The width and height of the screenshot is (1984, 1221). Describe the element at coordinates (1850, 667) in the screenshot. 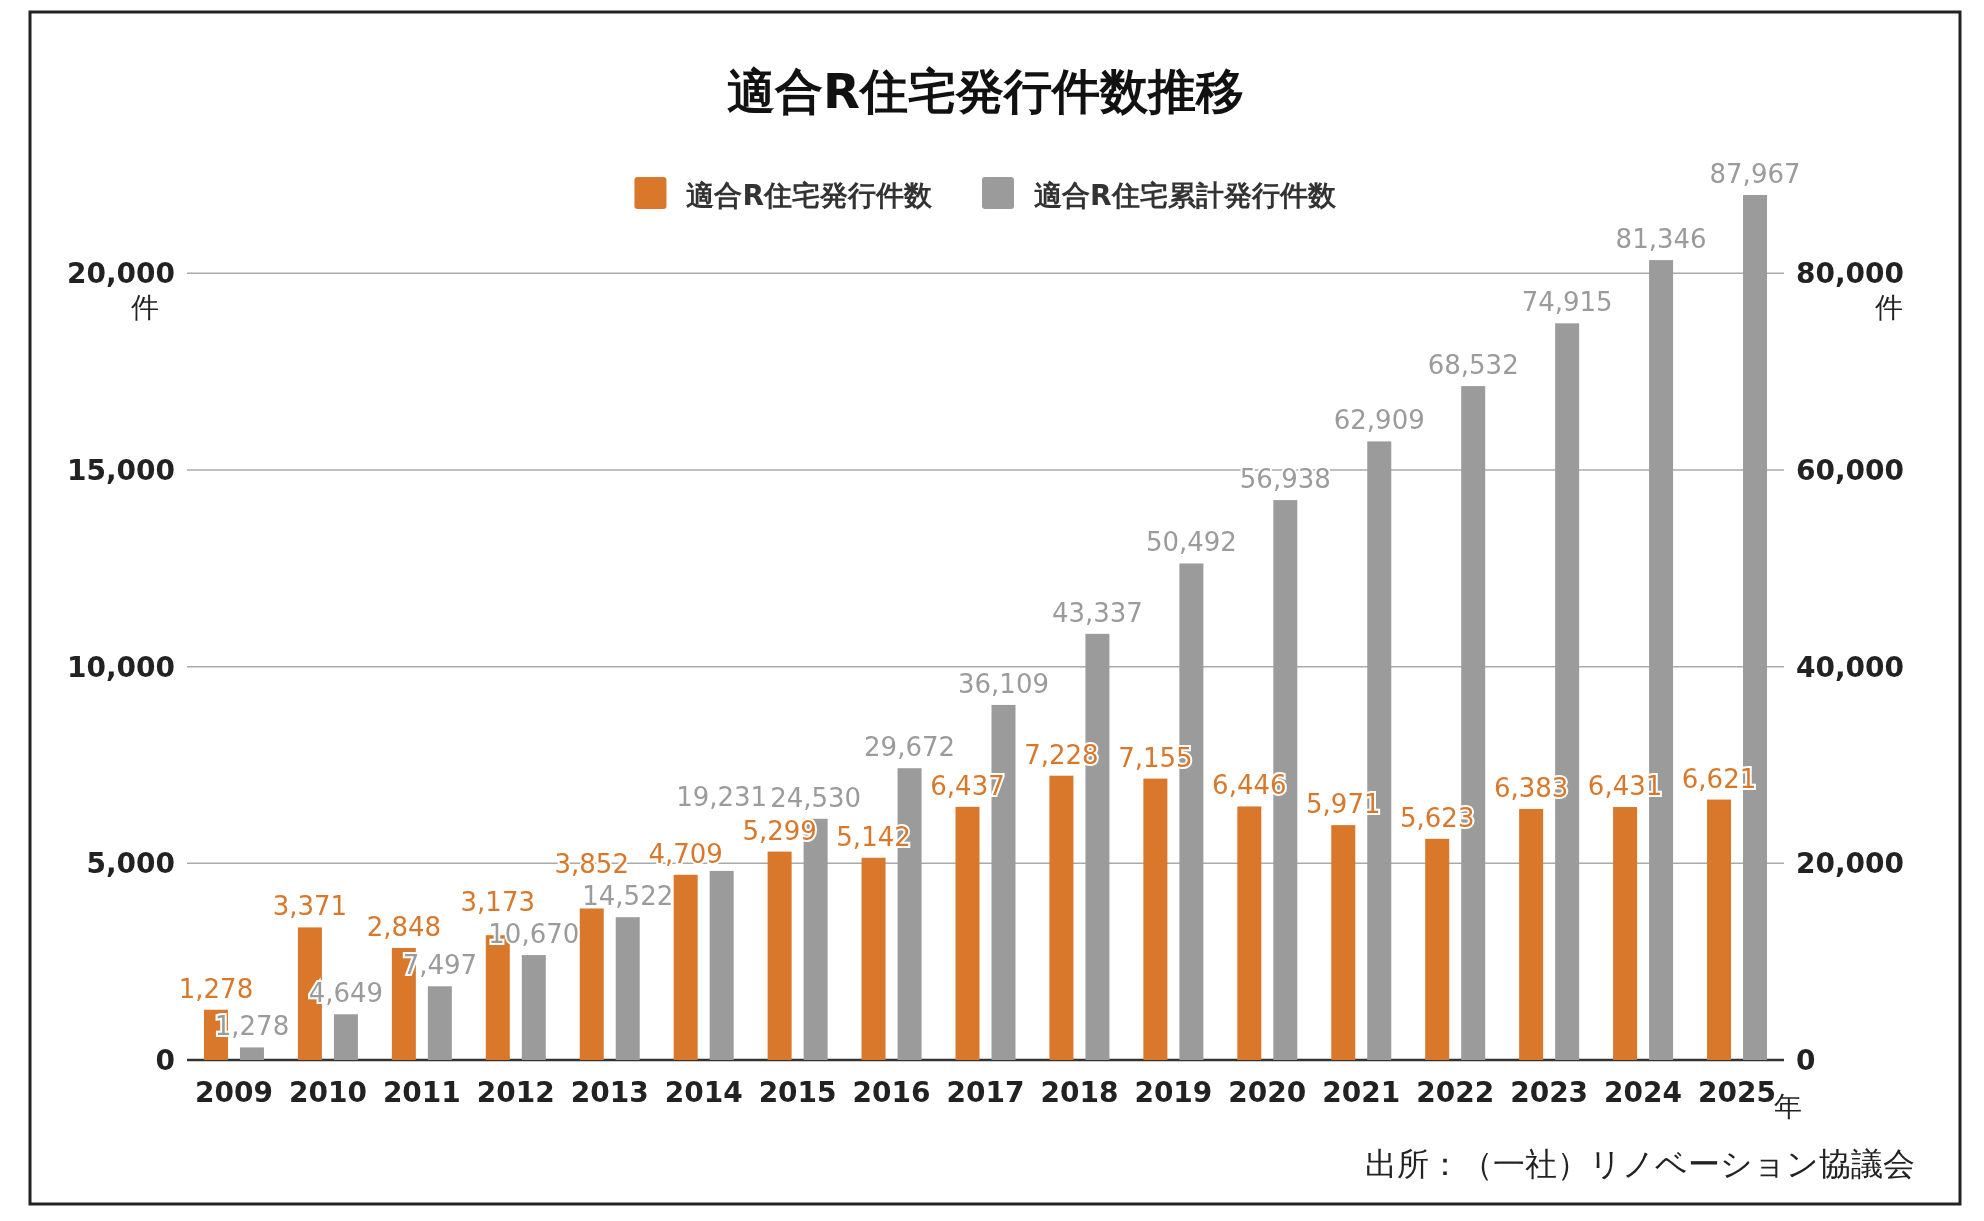

I see `y2-tick-label: 40,000` at that location.